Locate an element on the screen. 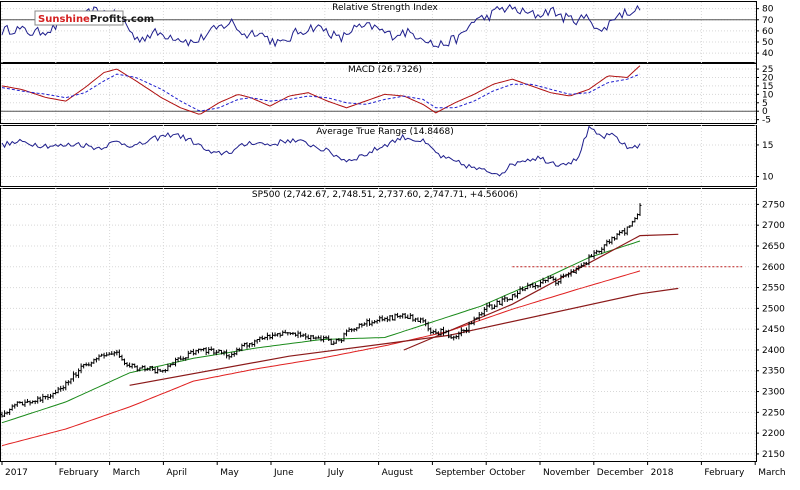 The width and height of the screenshot is (800, 490). brand-logo-text: SunshineProfits.com is located at coordinates (96, 19).